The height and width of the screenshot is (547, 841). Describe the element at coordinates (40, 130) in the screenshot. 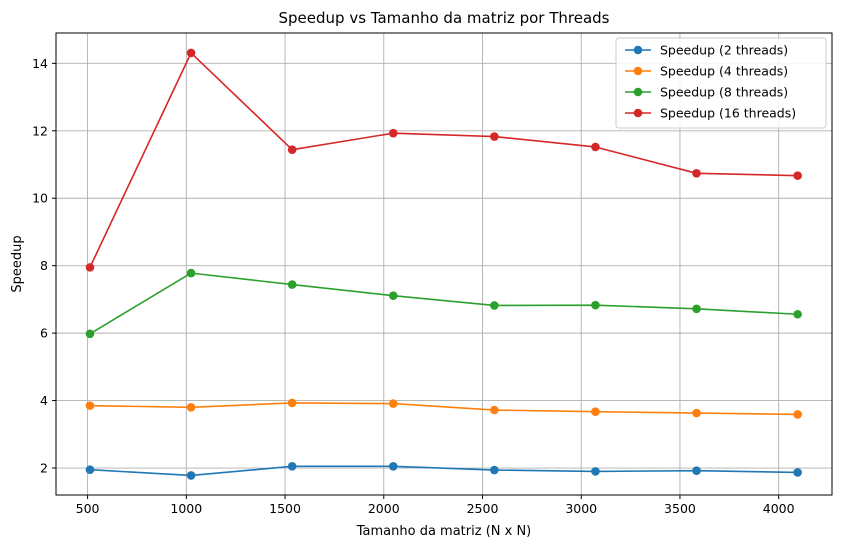

I see `y-tick-label: 12` at that location.